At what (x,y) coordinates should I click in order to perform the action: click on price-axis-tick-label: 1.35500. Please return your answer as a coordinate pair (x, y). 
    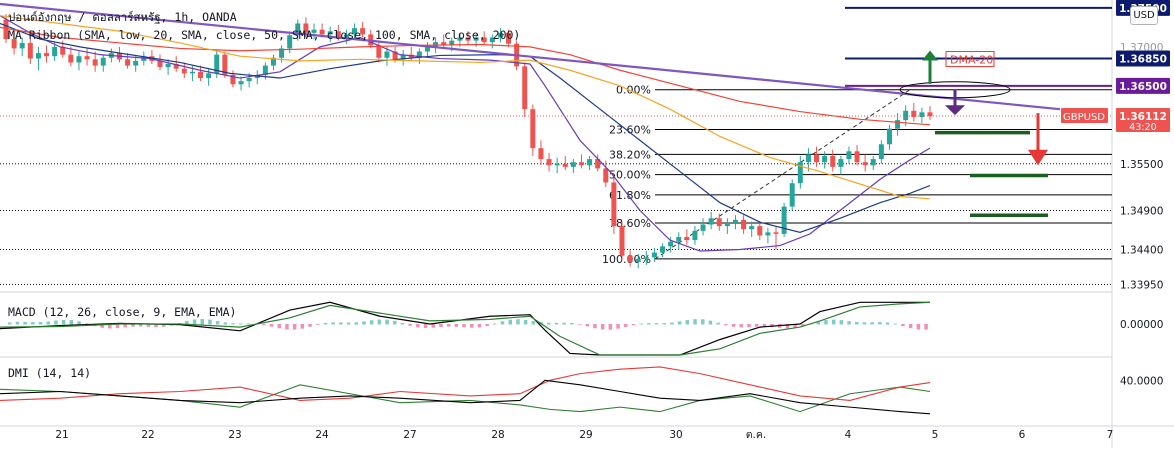
    Looking at the image, I should click on (1141, 165).